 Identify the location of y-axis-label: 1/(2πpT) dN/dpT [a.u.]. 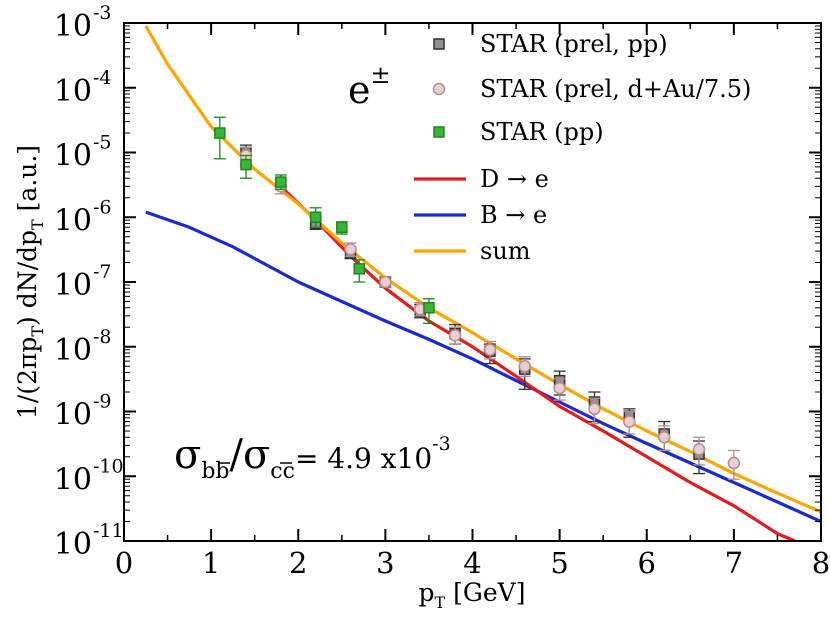
(30, 282).